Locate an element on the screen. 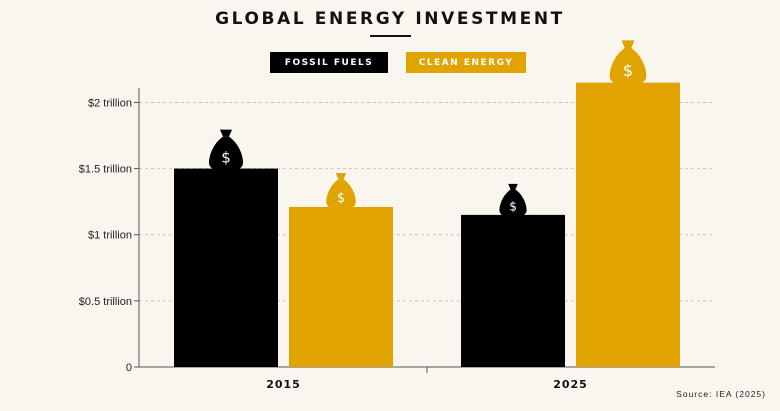  chart-title: GLOBAL ENERGY INVESTMENT is located at coordinates (390, 19).